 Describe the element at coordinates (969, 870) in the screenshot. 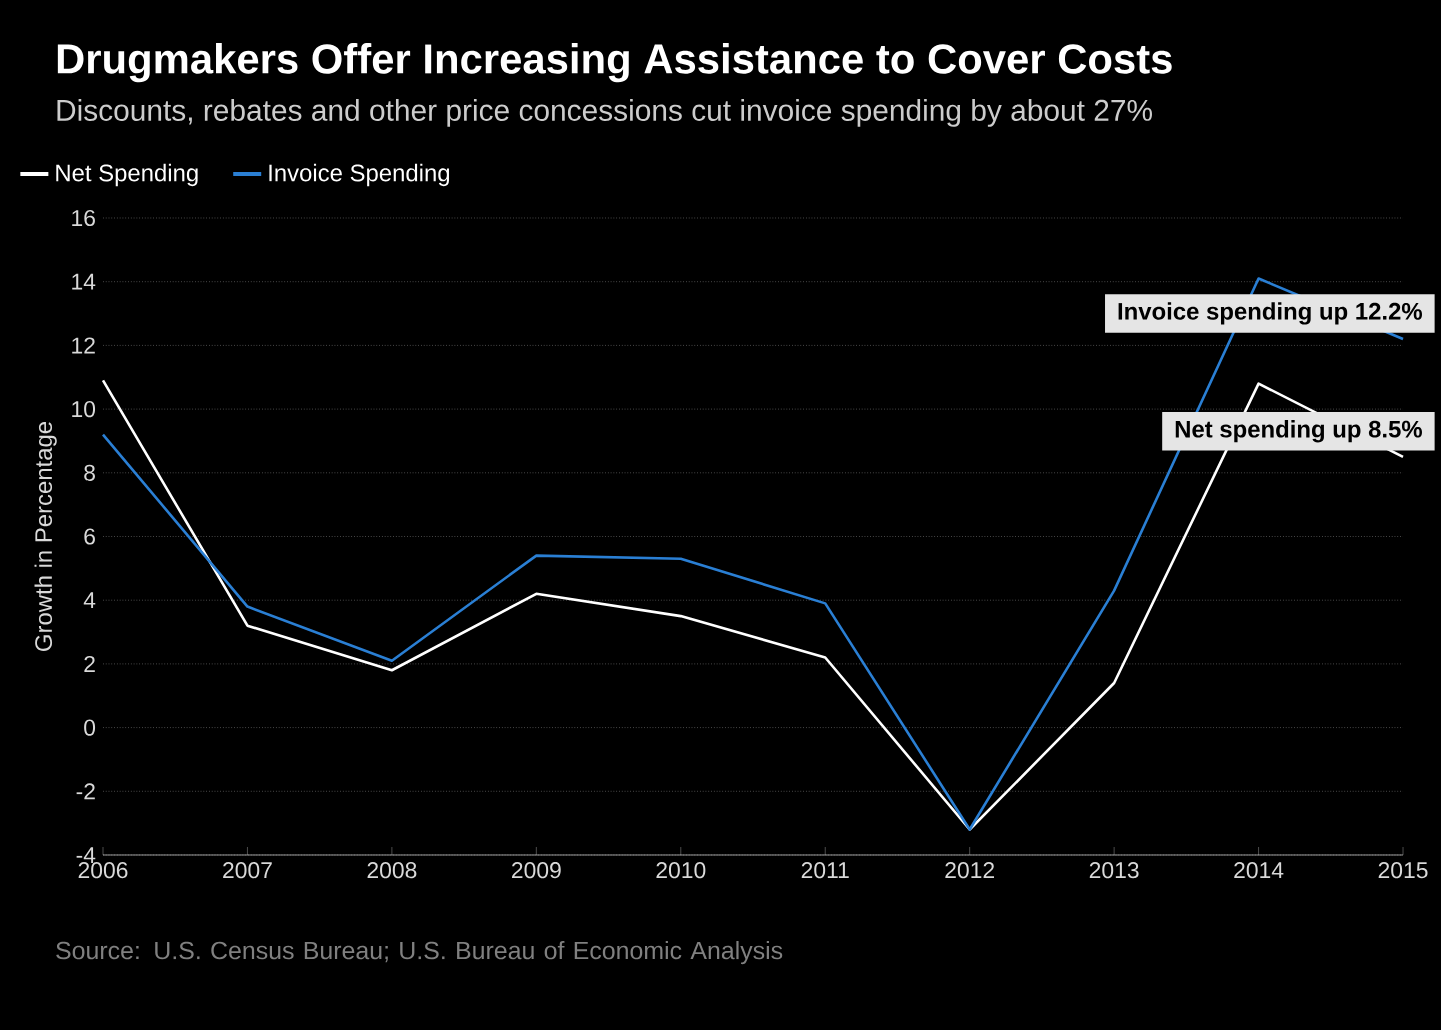

I see `x-tick-label: 2012` at that location.